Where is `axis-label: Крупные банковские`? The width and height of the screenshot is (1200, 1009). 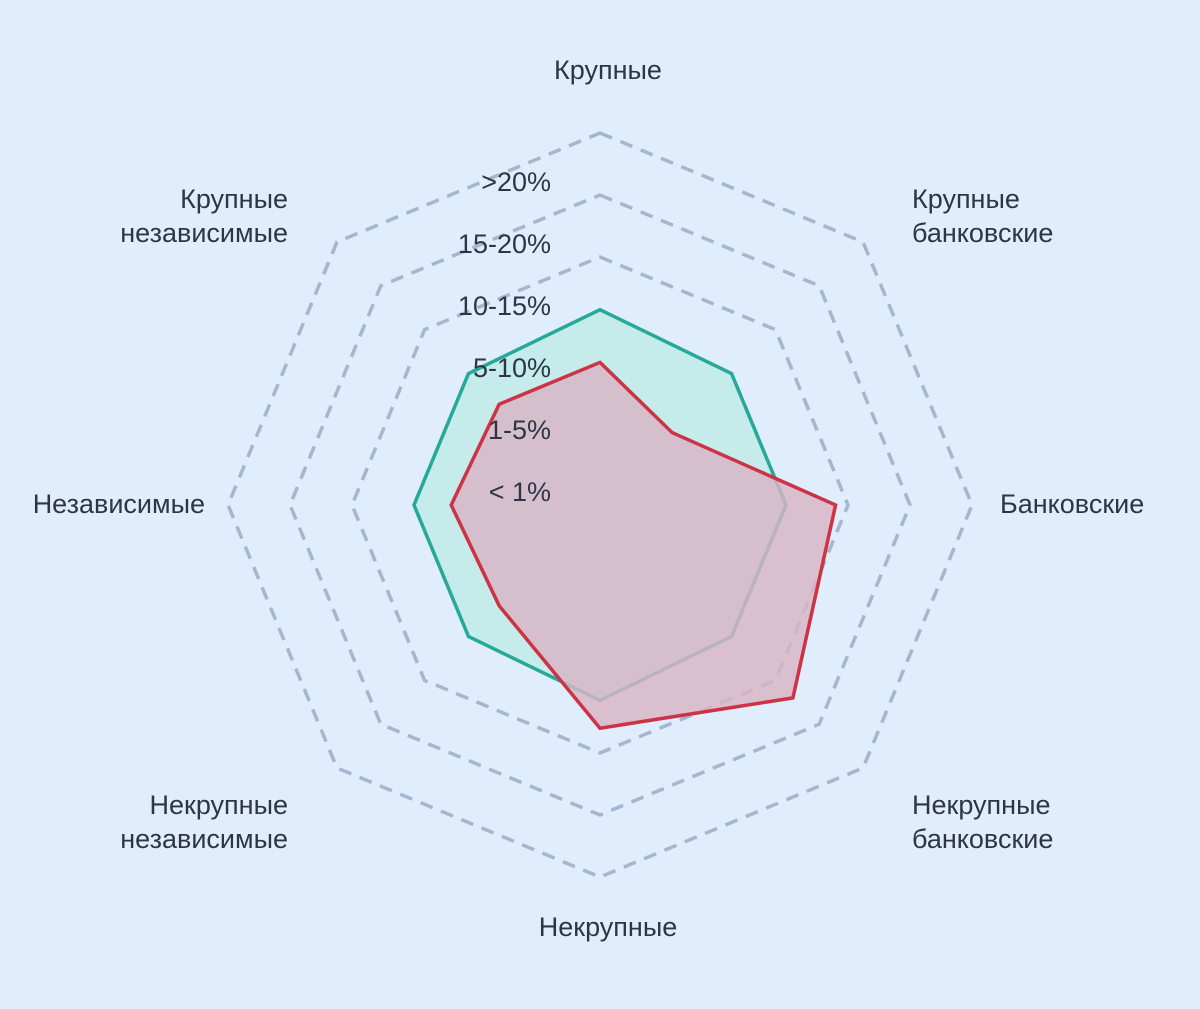
axis-label: Крупные банковские is located at coordinates (982, 216).